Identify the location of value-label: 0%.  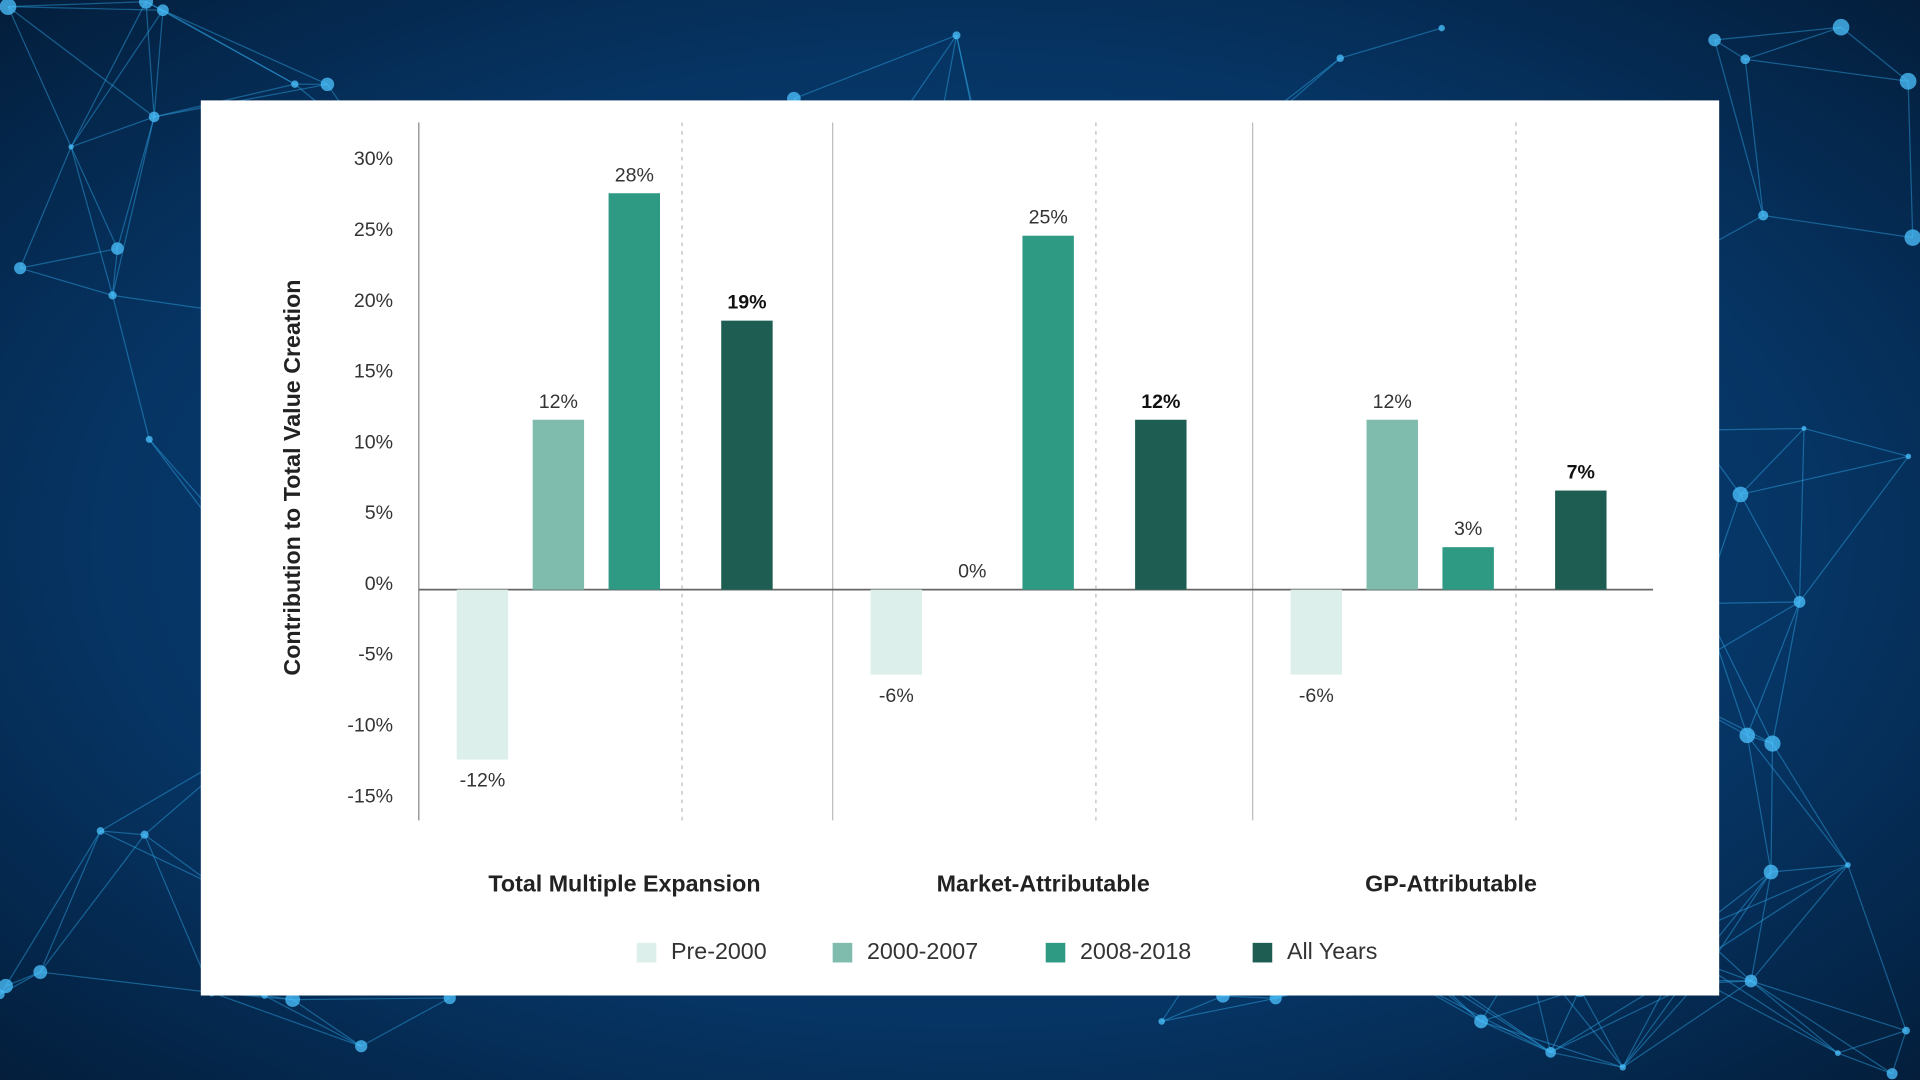
(972, 572).